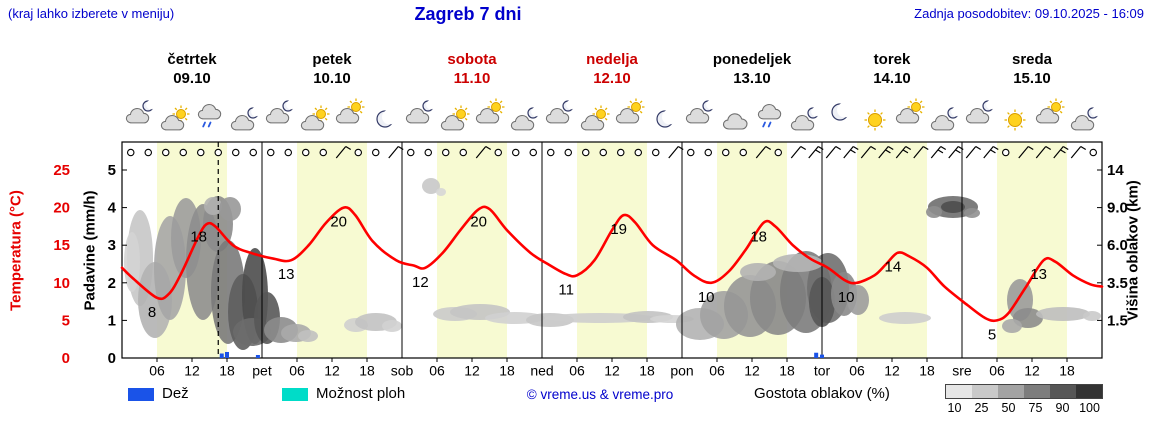 This screenshot has height=443, width=1152. I want to click on svg-text: 4, so click(112, 208).